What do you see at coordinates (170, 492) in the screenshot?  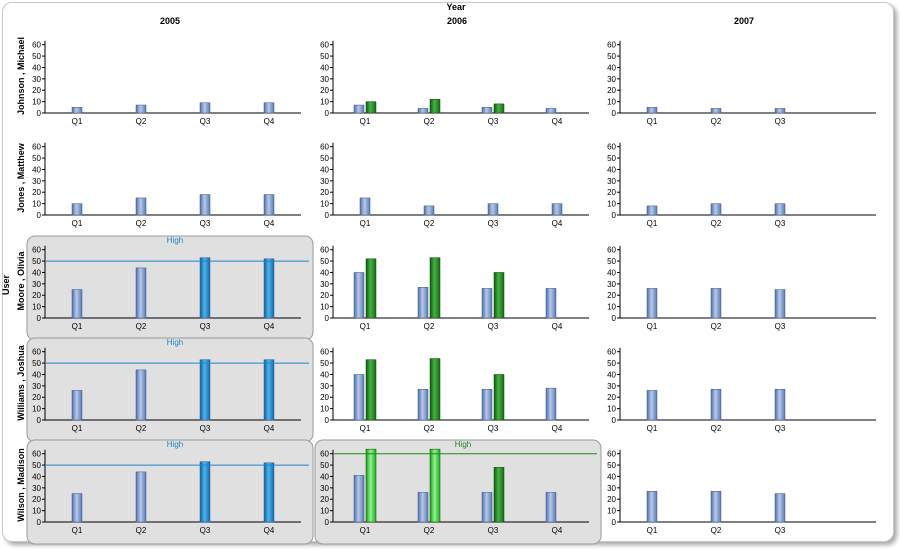 I see `highlight-panel` at bounding box center [170, 492].